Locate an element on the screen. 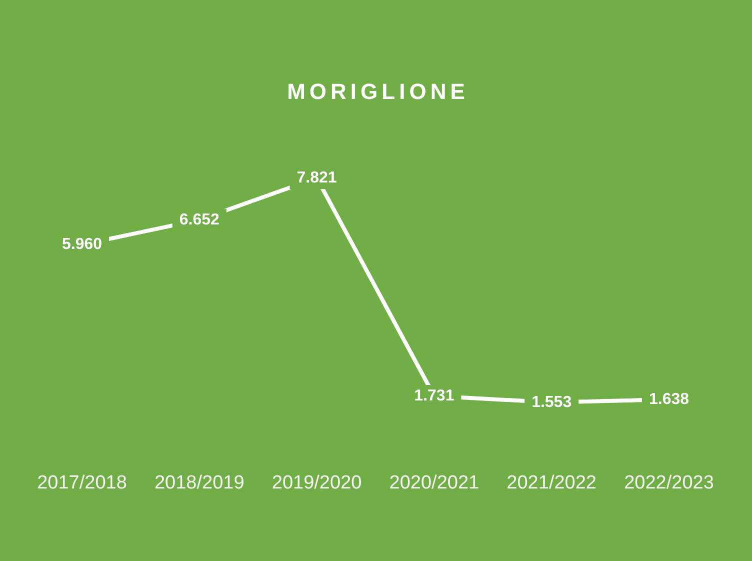  x-tick-label: 2018/2019 is located at coordinates (199, 483).